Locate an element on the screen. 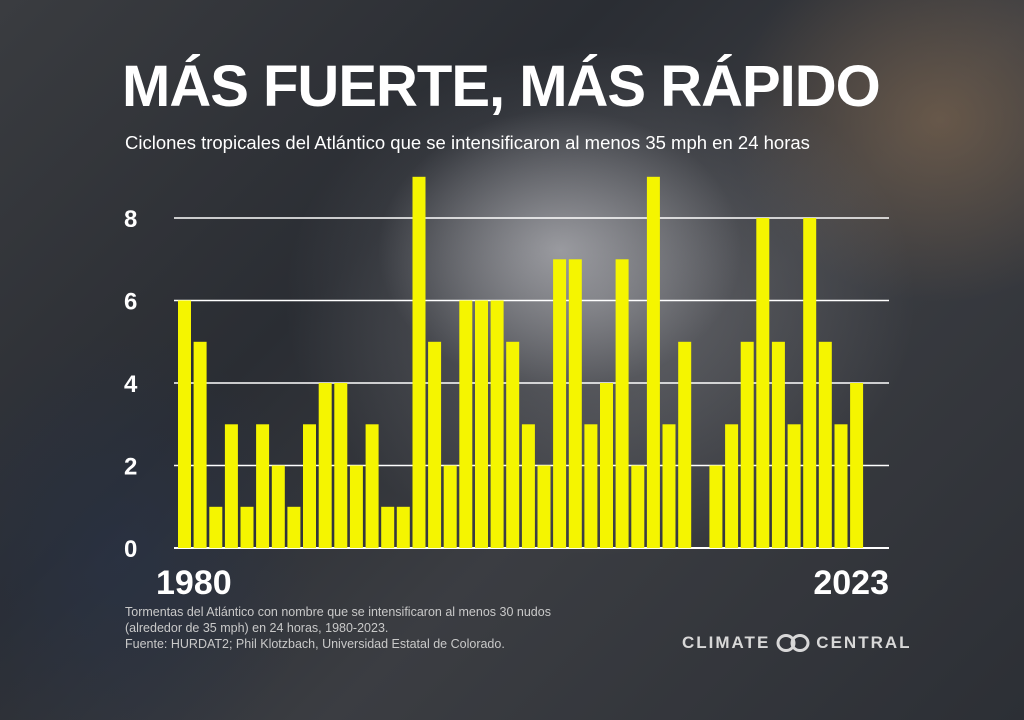 This screenshot has height=720, width=1024. bar-1983 is located at coordinates (231, 486).